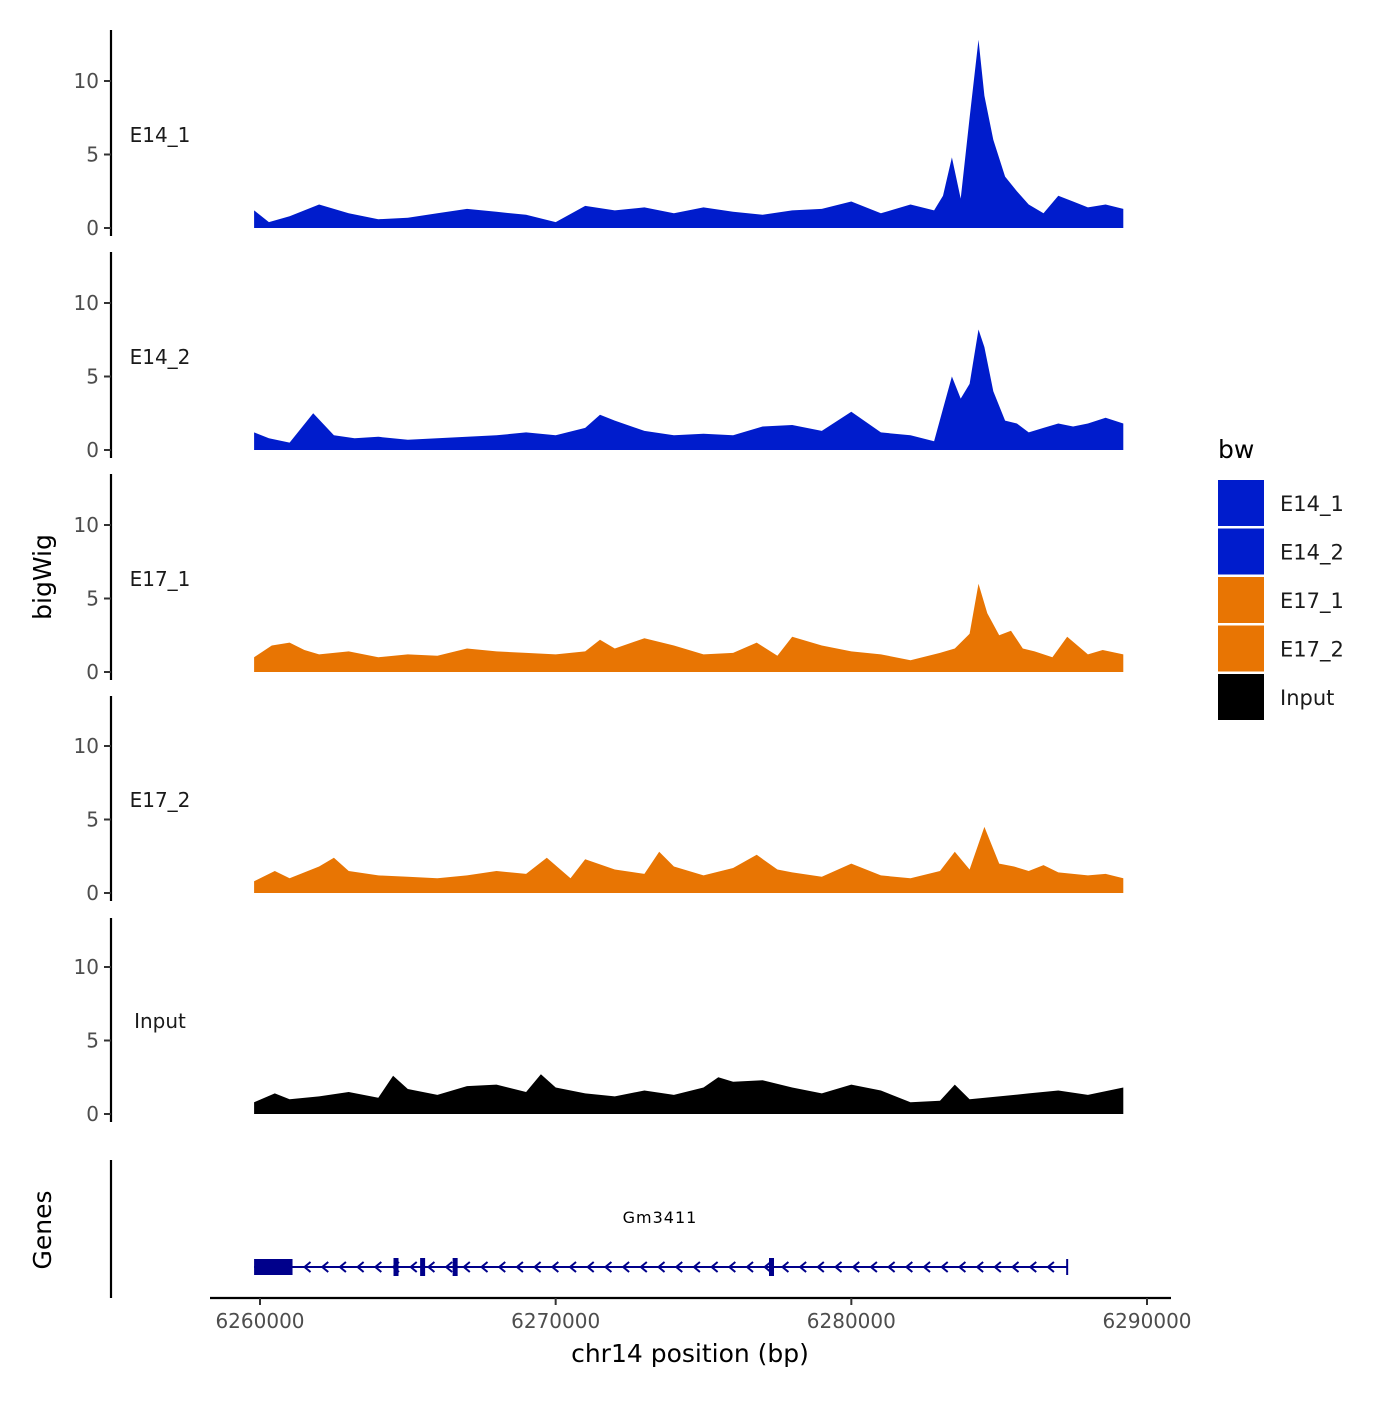 This screenshot has width=1400, height=1404. Describe the element at coordinates (1281, 577) in the screenshot. I see `legend: bw E14_1 E14_2 E17_1 E17_2 Input` at that location.